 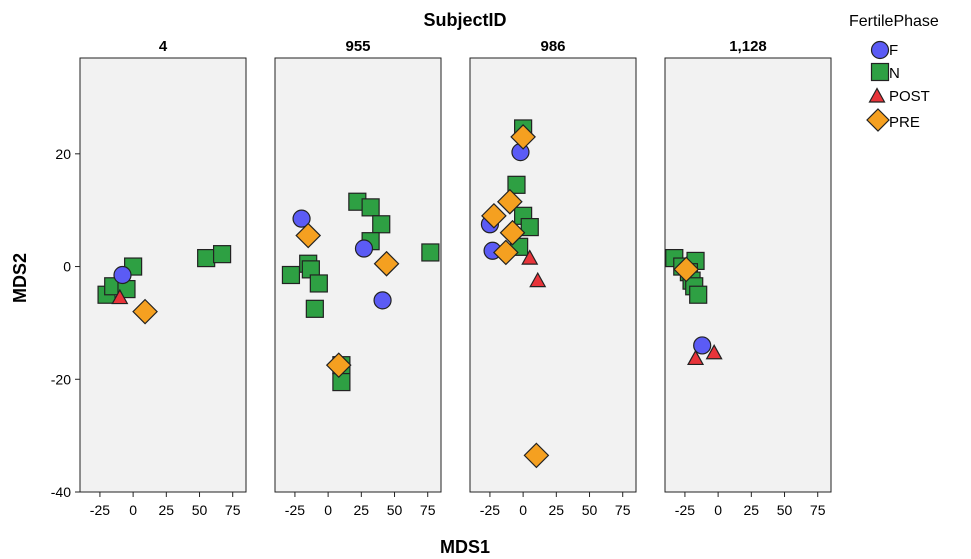 What do you see at coordinates (65, 323) in the screenshot?
I see `y-axis: 20 0 -20 -40` at bounding box center [65, 323].